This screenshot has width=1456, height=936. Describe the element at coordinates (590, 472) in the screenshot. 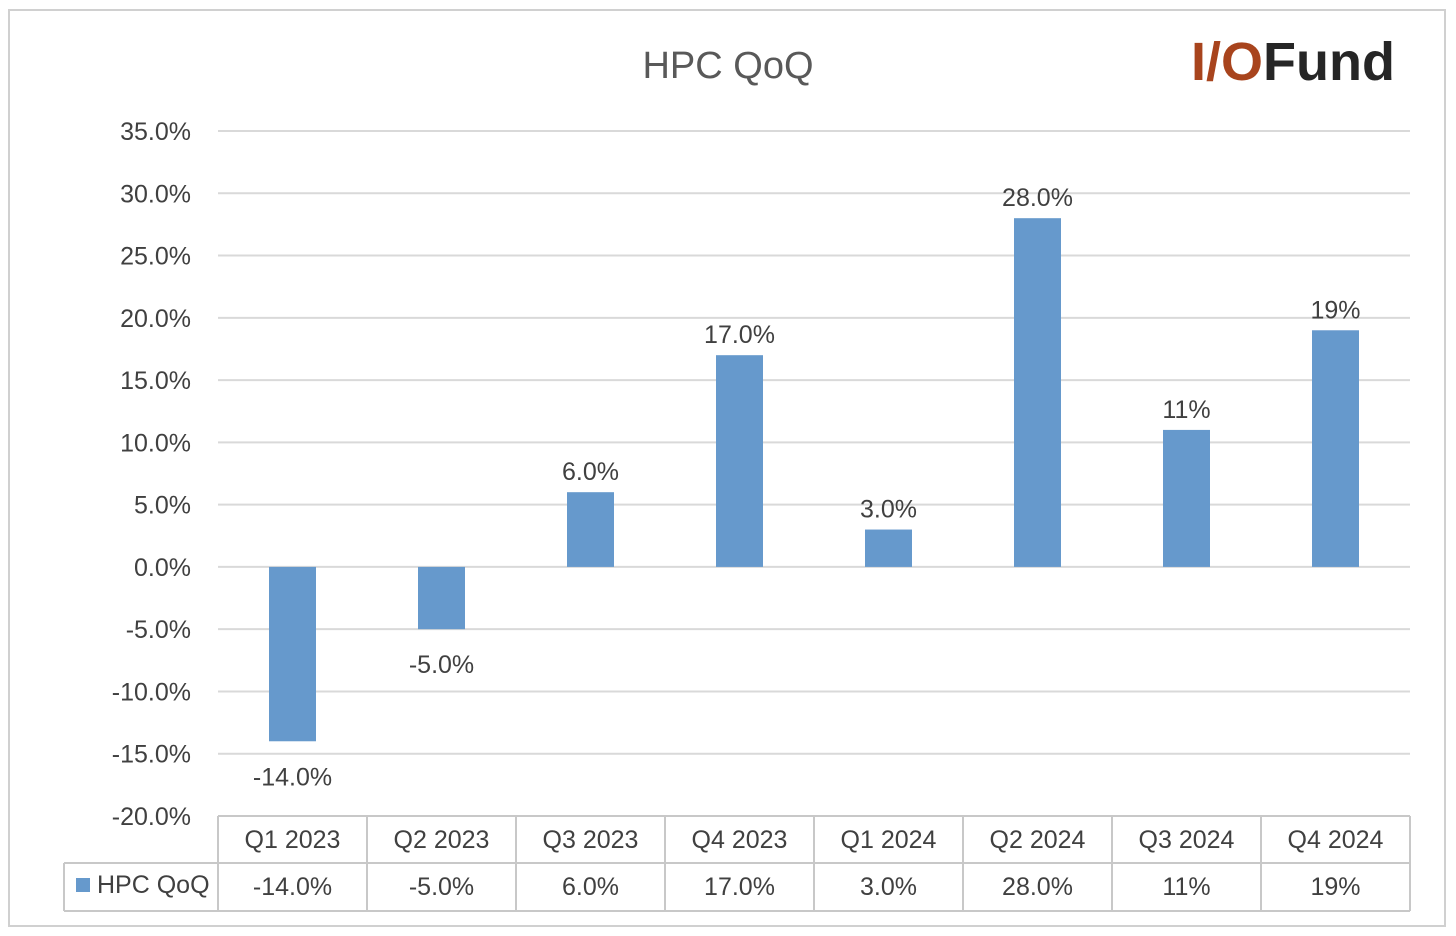

I see `data-label: 6.0%` at that location.